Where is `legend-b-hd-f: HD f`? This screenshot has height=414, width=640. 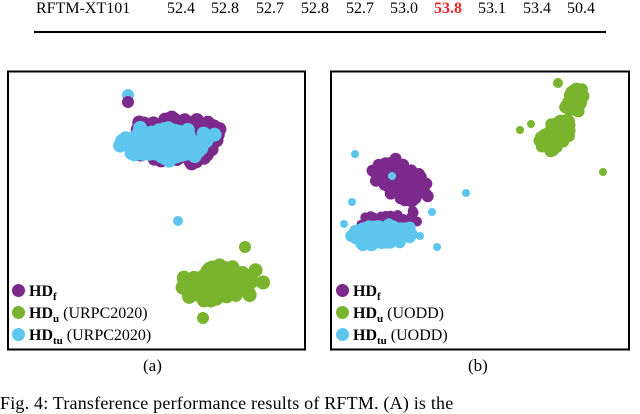 legend-b-hd-f: HD f is located at coordinates (360, 293).